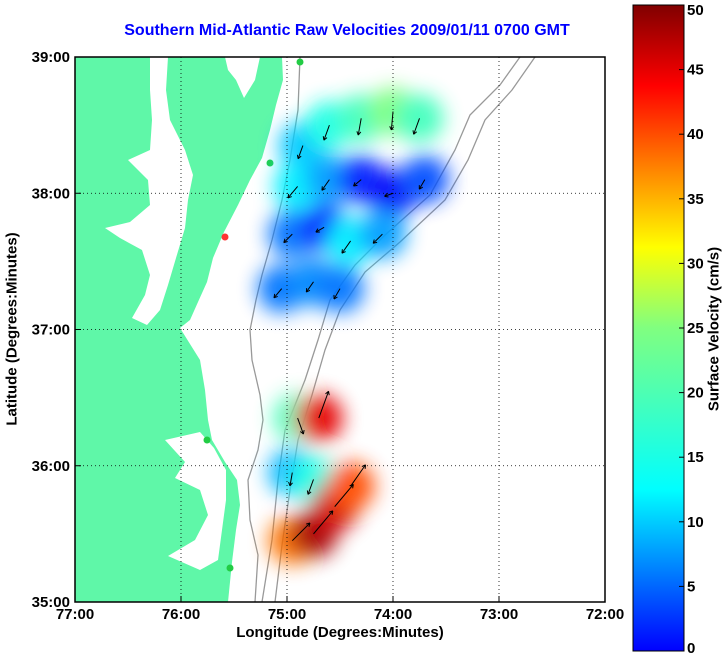 This screenshot has height=659, width=724. Describe the element at coordinates (695, 457) in the screenshot. I see `colorbar-tick-label: 15` at that location.